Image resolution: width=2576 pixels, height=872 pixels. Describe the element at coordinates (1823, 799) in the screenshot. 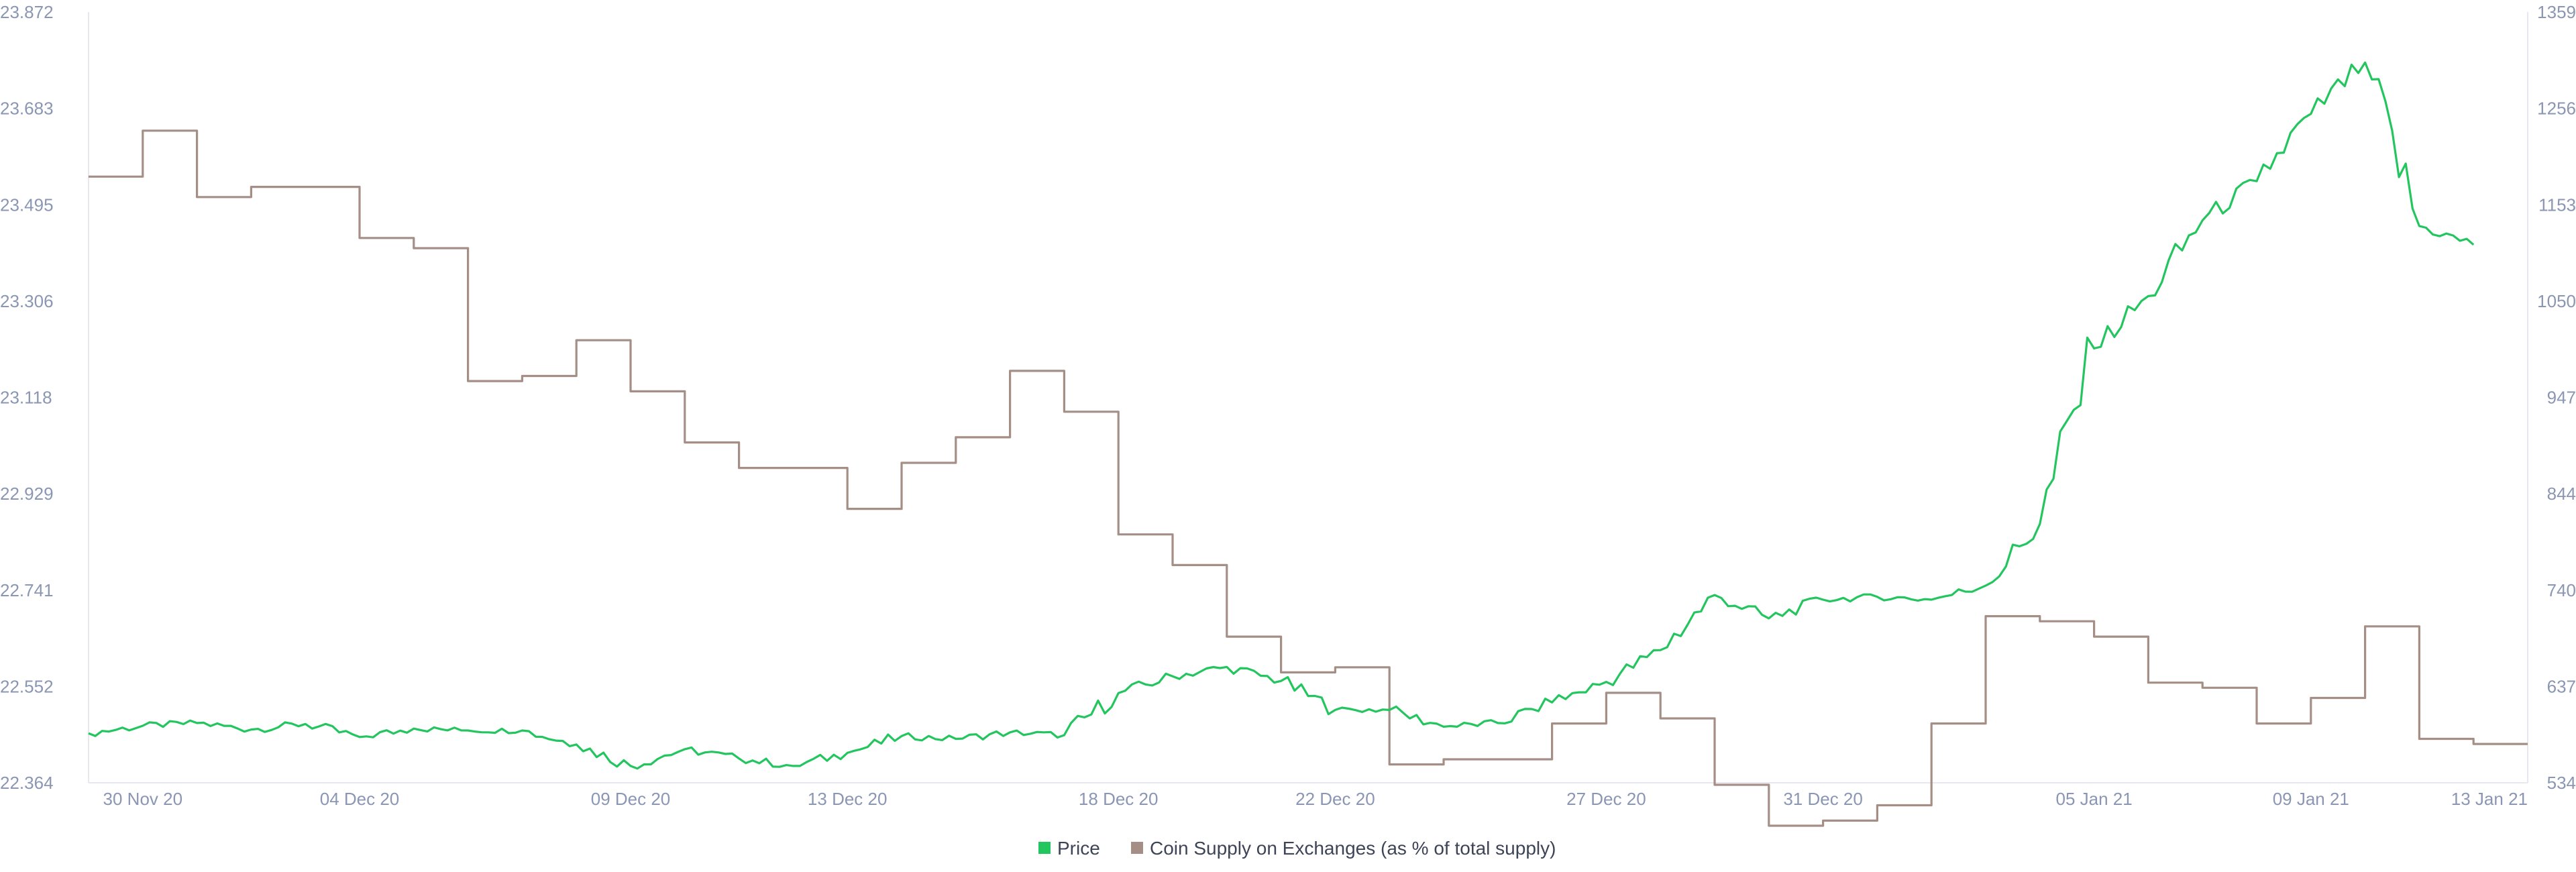

I see `x-tick-label: 31 Dec 20` at that location.